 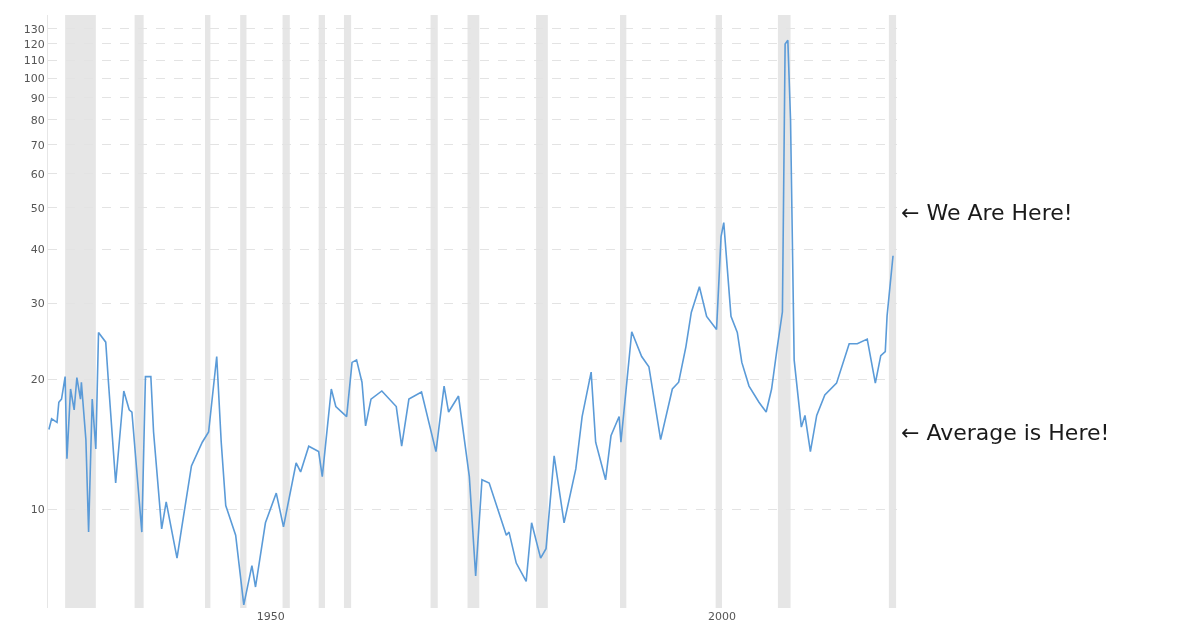 I want to click on x-tick-label: 2000, so click(x=721, y=616).